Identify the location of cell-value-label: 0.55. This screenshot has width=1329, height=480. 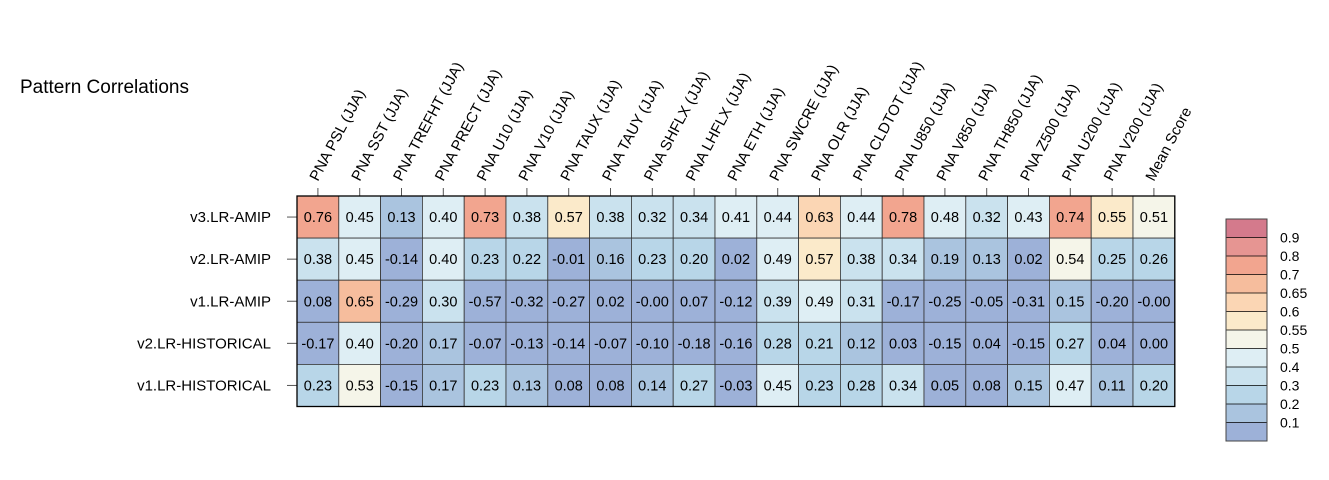
(1112, 218).